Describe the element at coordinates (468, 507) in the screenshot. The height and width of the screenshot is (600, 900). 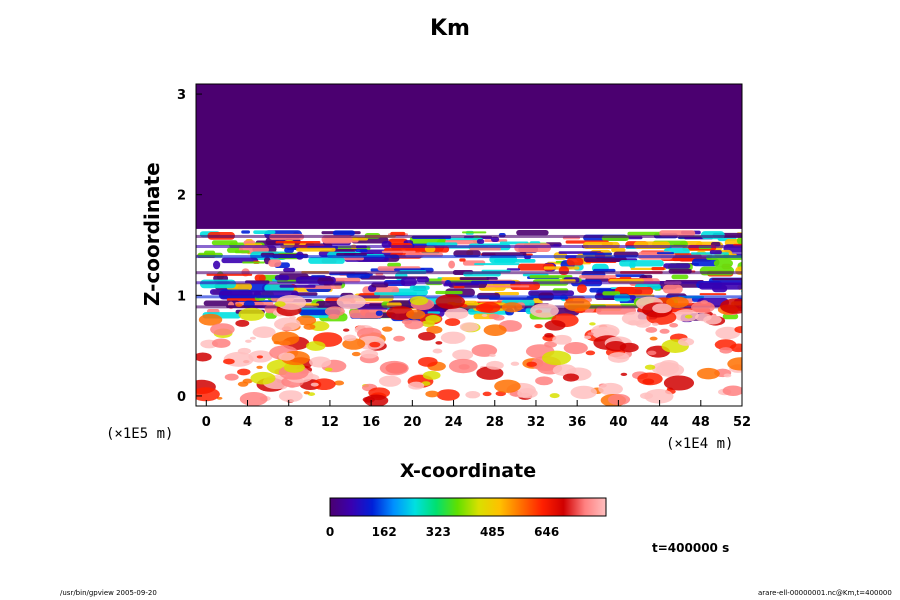
I see `colorbar` at that location.